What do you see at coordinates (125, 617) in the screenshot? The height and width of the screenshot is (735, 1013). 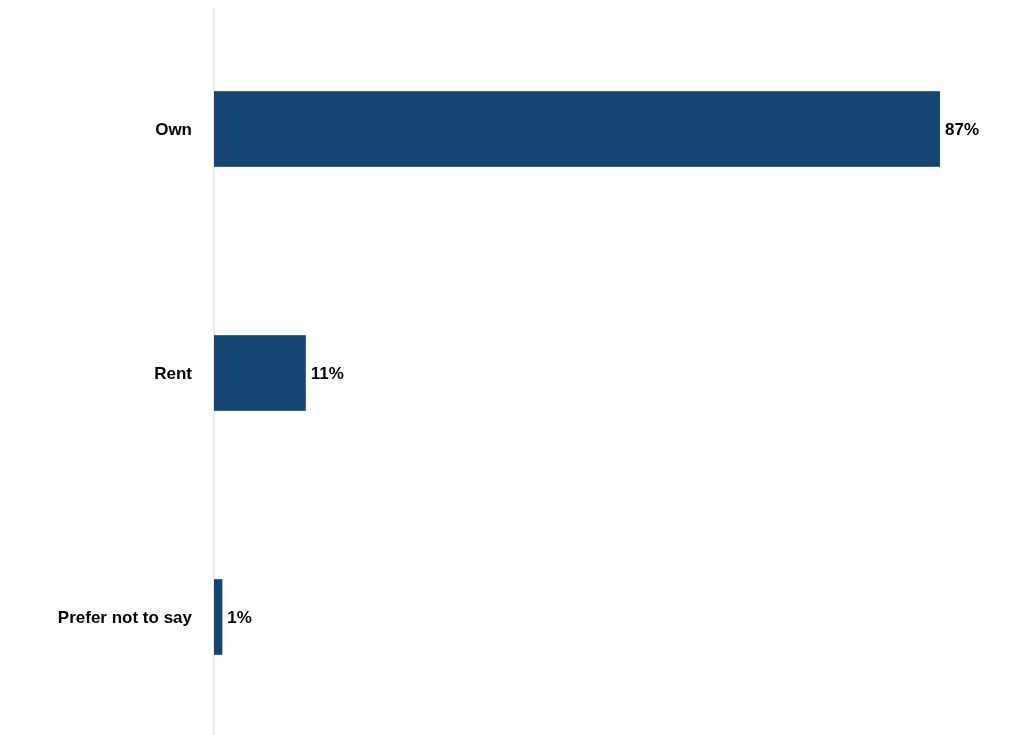 I see `y-tick-label: Prefer not to say` at bounding box center [125, 617].